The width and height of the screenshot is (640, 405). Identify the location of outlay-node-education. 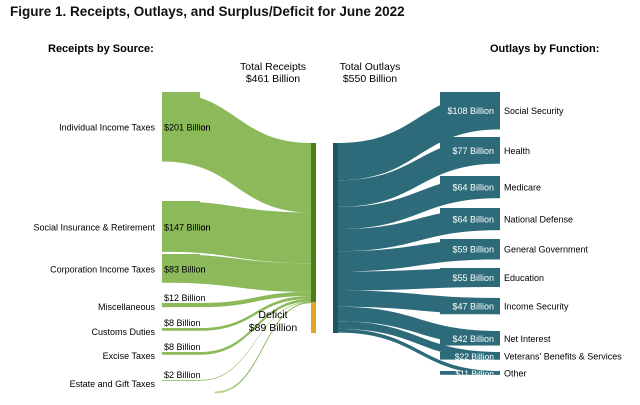
(470, 278).